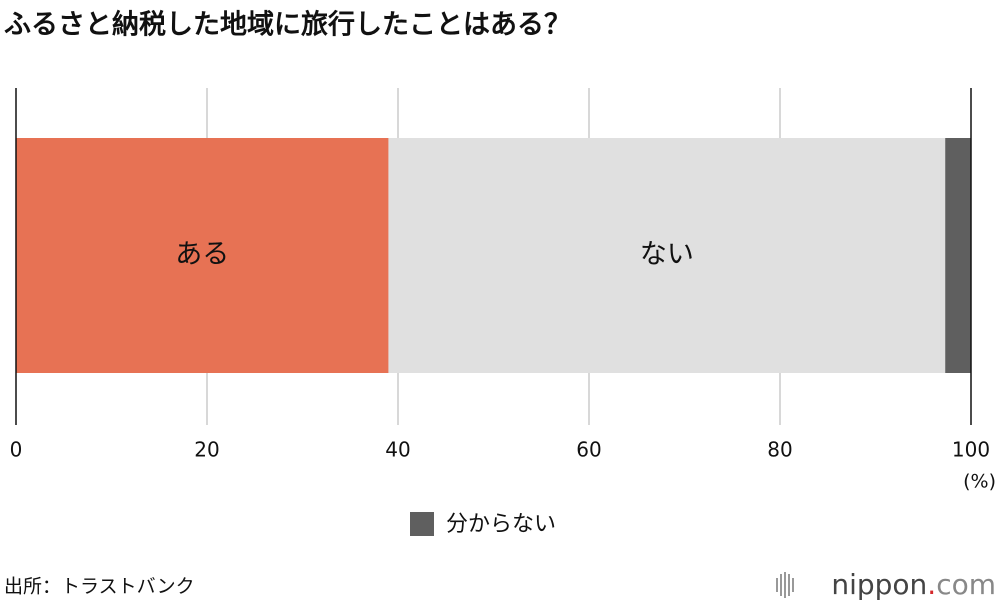 This screenshot has width=1000, height=610. I want to click on logo-part: nippon, so click(879, 584).